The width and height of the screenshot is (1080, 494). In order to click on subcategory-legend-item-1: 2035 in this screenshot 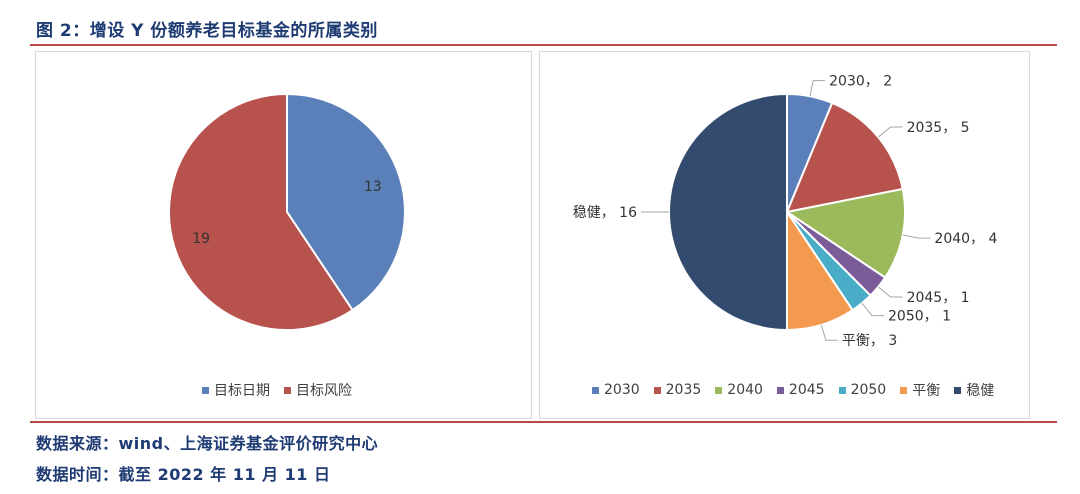, I will do `click(677, 390)`.